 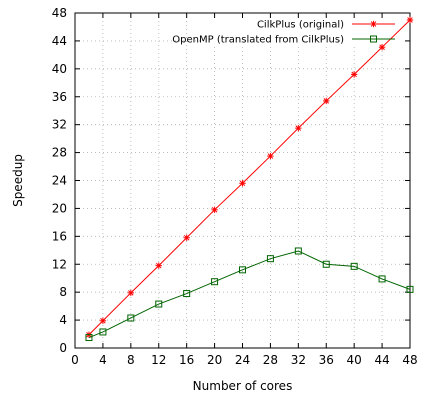 I want to click on y-tick-label: 4, so click(x=63, y=320).